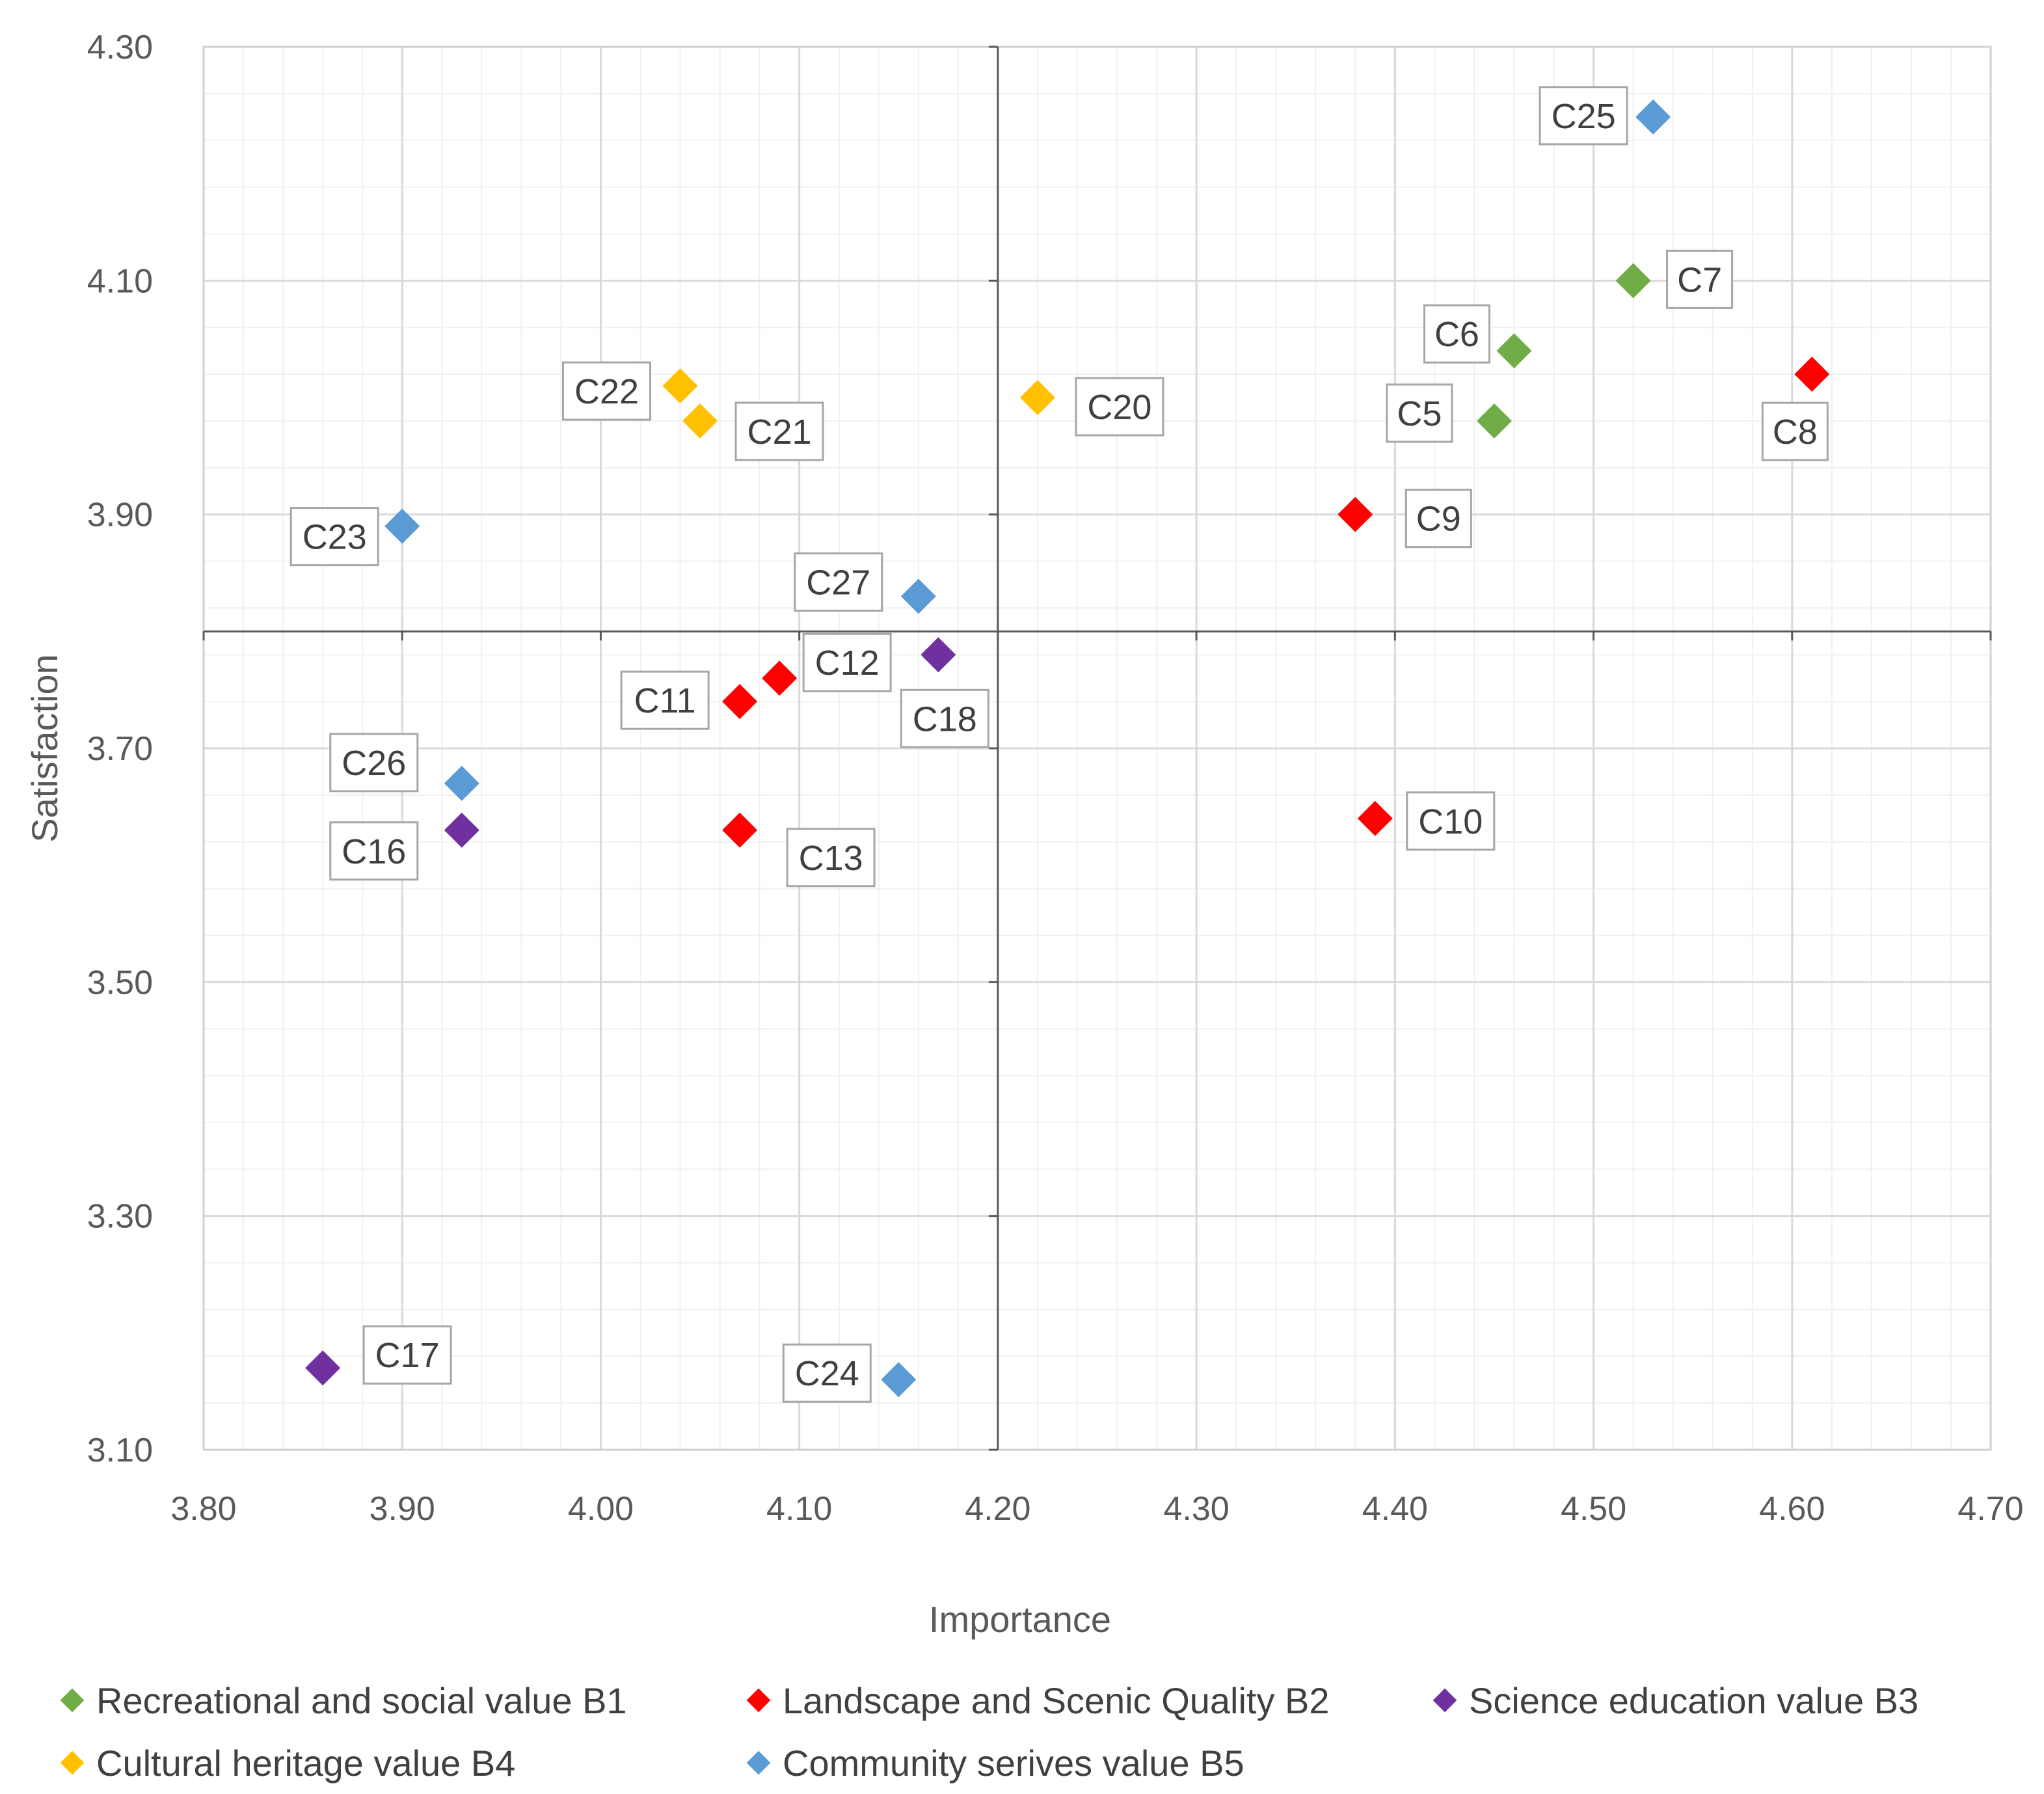 This screenshot has height=1794, width=2044. Describe the element at coordinates (1990, 1509) in the screenshot. I see `x-tick-label: 4.70` at that location.